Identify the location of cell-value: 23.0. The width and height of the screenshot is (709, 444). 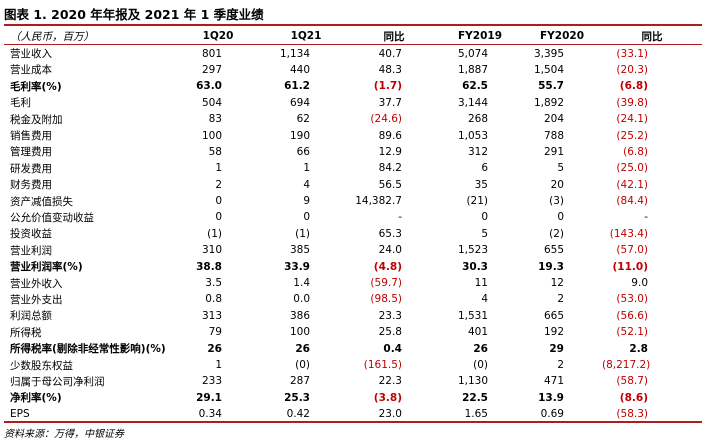
(390, 414).